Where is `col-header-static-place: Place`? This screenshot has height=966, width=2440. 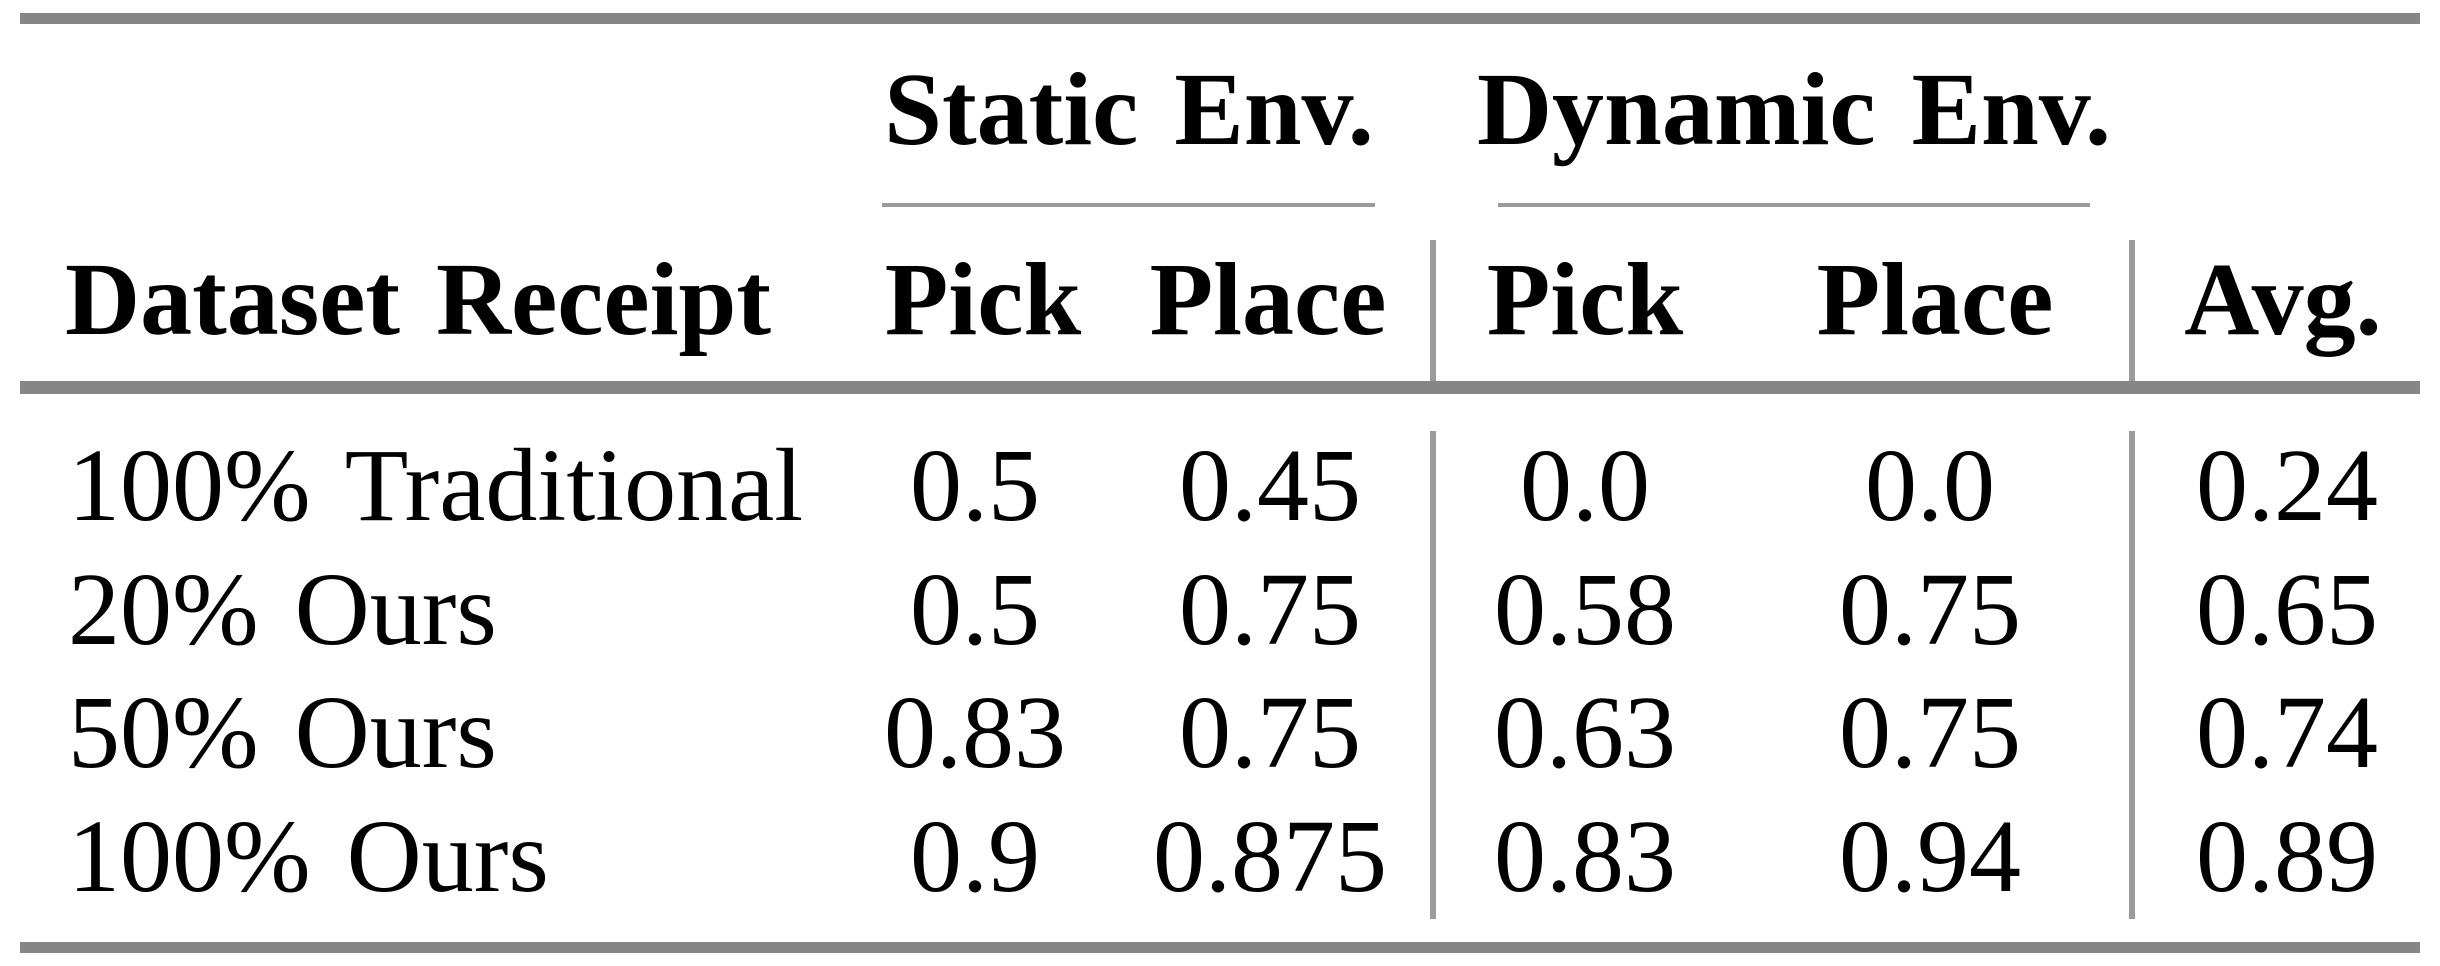
col-header-static-place: Place is located at coordinates (1268, 299).